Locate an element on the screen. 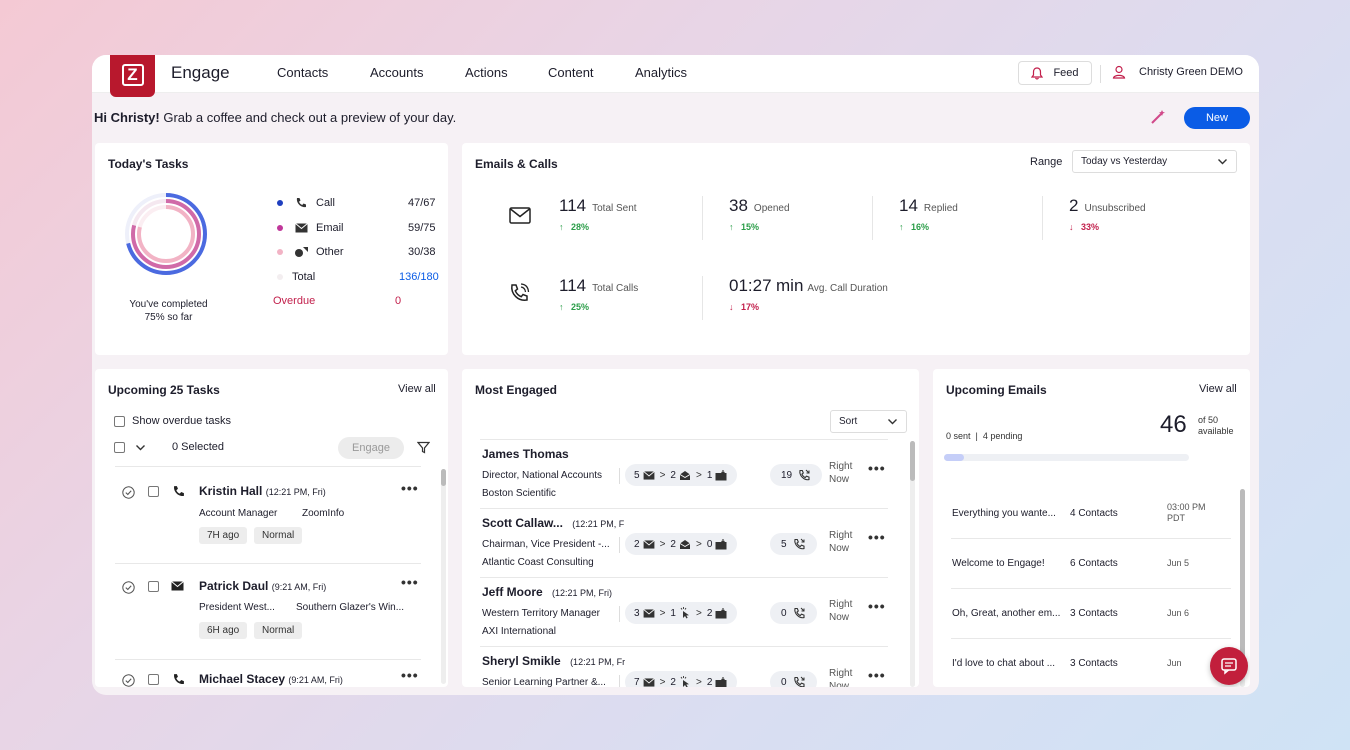  overdue-value: 0 is located at coordinates (398, 301).